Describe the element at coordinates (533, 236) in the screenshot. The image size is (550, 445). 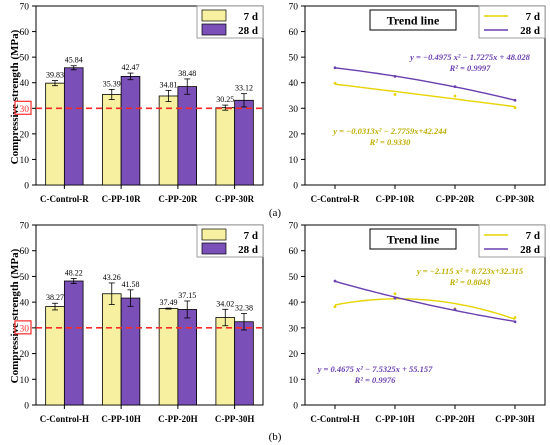
I see `legend-label-3-0: 7 d` at that location.